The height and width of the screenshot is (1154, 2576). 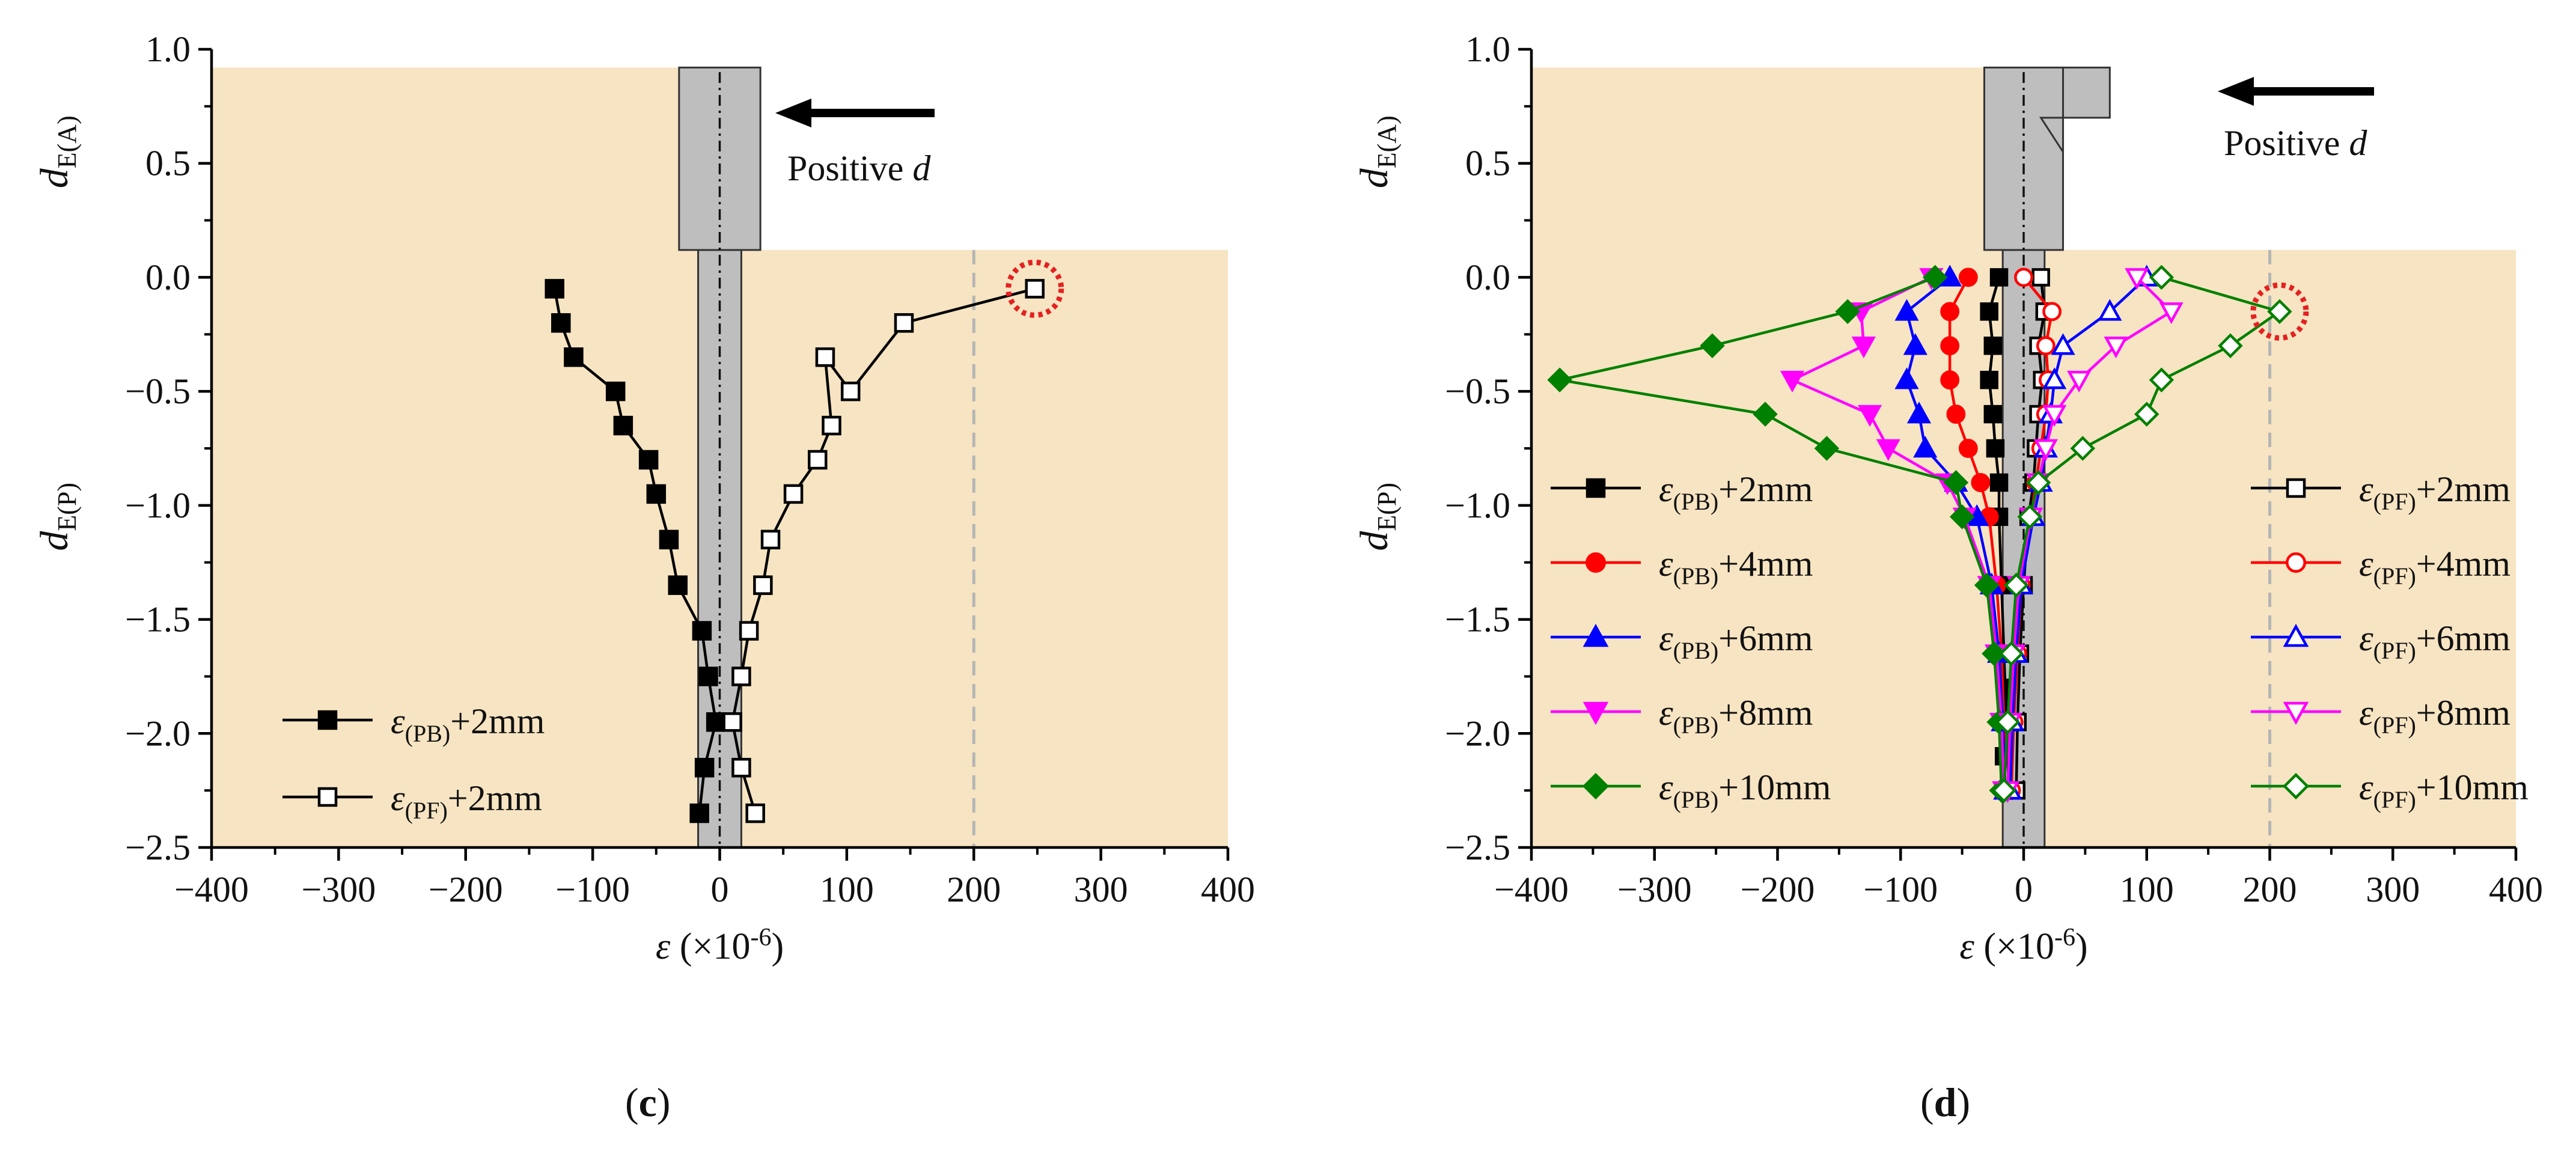 What do you see at coordinates (468, 724) in the screenshot?
I see `legend-c-item-0-label: ε(PB)+2mm` at bounding box center [468, 724].